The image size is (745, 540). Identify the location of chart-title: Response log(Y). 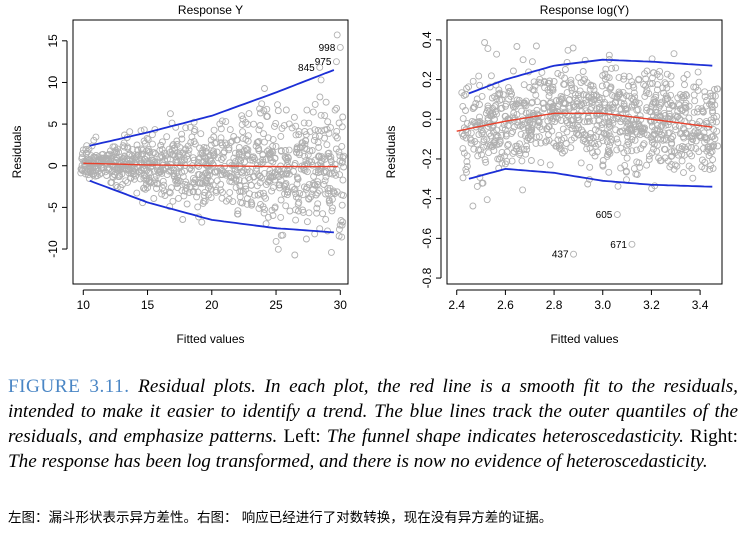
(584, 10).